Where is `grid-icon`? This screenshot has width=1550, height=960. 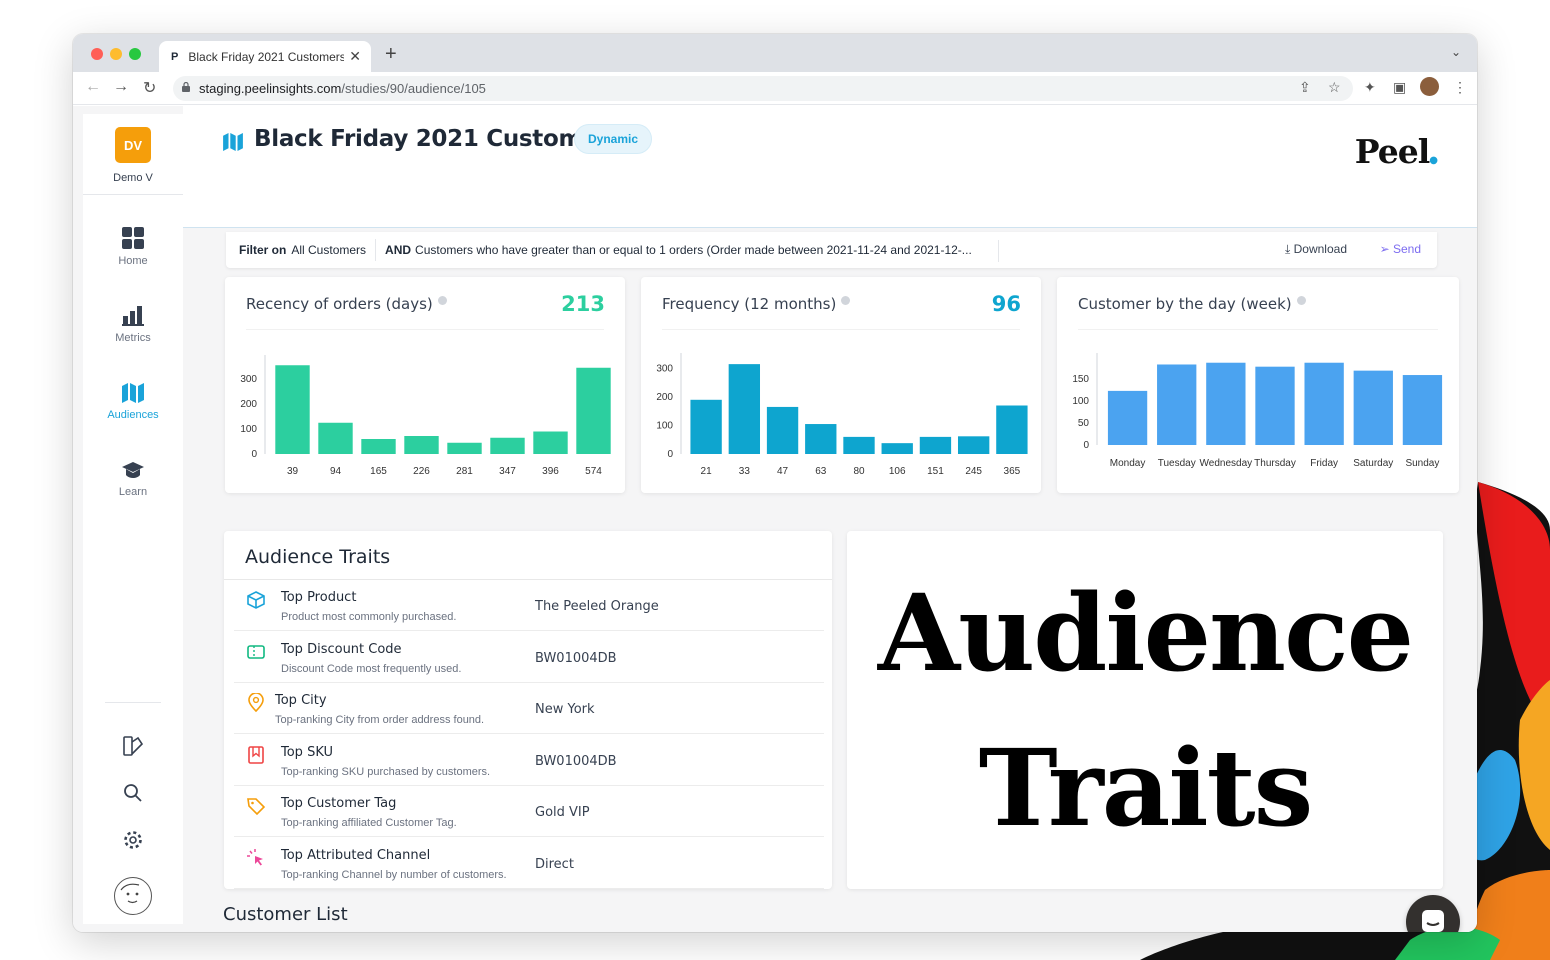 grid-icon is located at coordinates (133, 238).